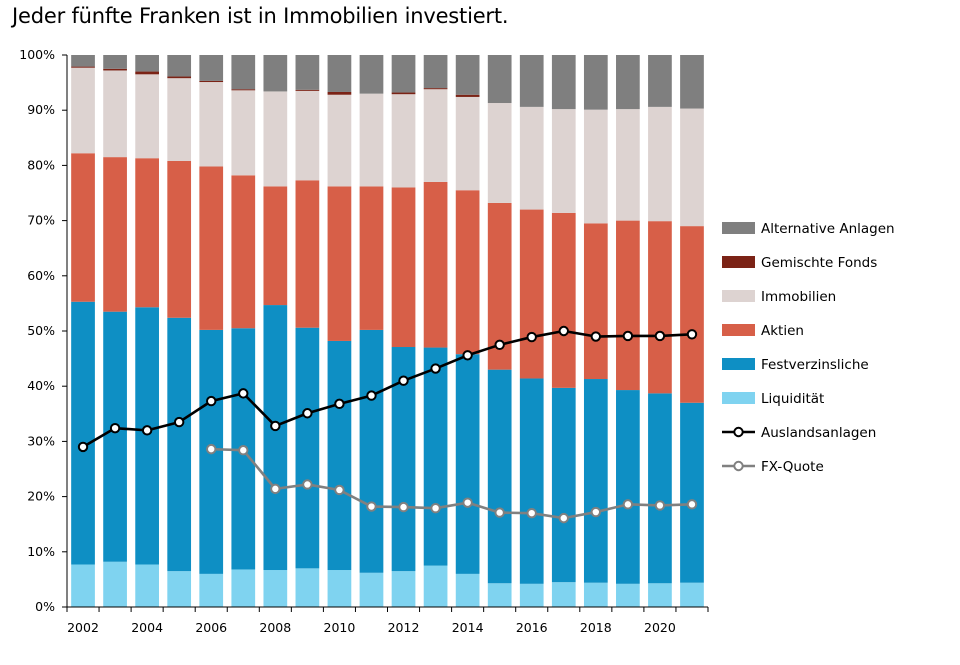 This screenshot has height=665, width=960. What do you see at coordinates (403, 267) in the screenshot?
I see `bar-aktien-2012` at bounding box center [403, 267].